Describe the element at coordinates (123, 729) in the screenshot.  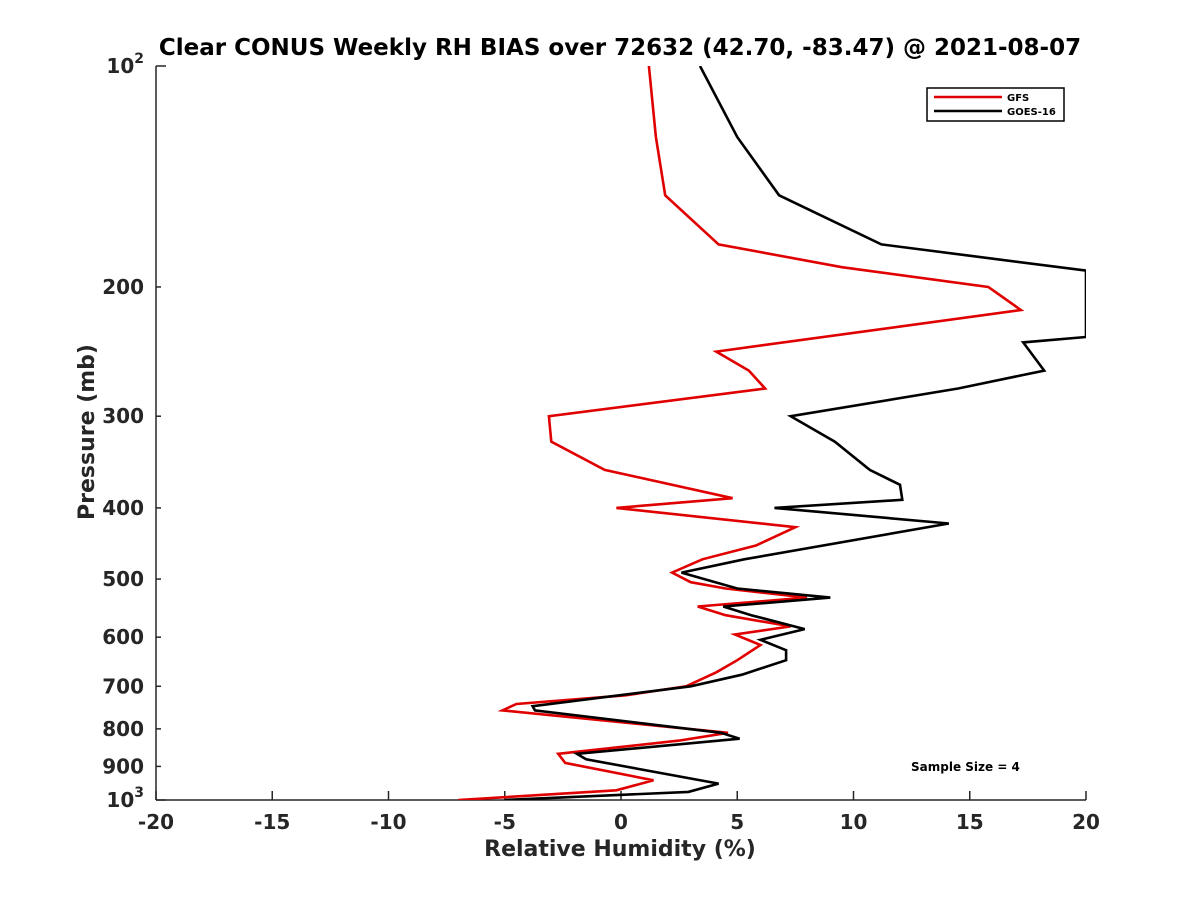
I see `y-tick-label: 800` at that location.